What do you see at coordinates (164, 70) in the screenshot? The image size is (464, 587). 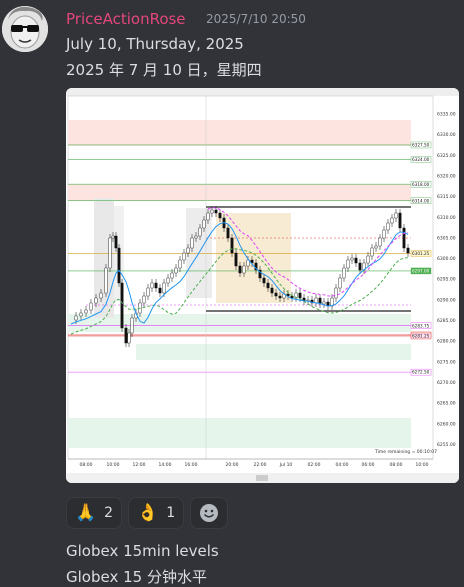 I see `message-line-2: 2025 年 7 月 10 日，星期四` at bounding box center [164, 70].